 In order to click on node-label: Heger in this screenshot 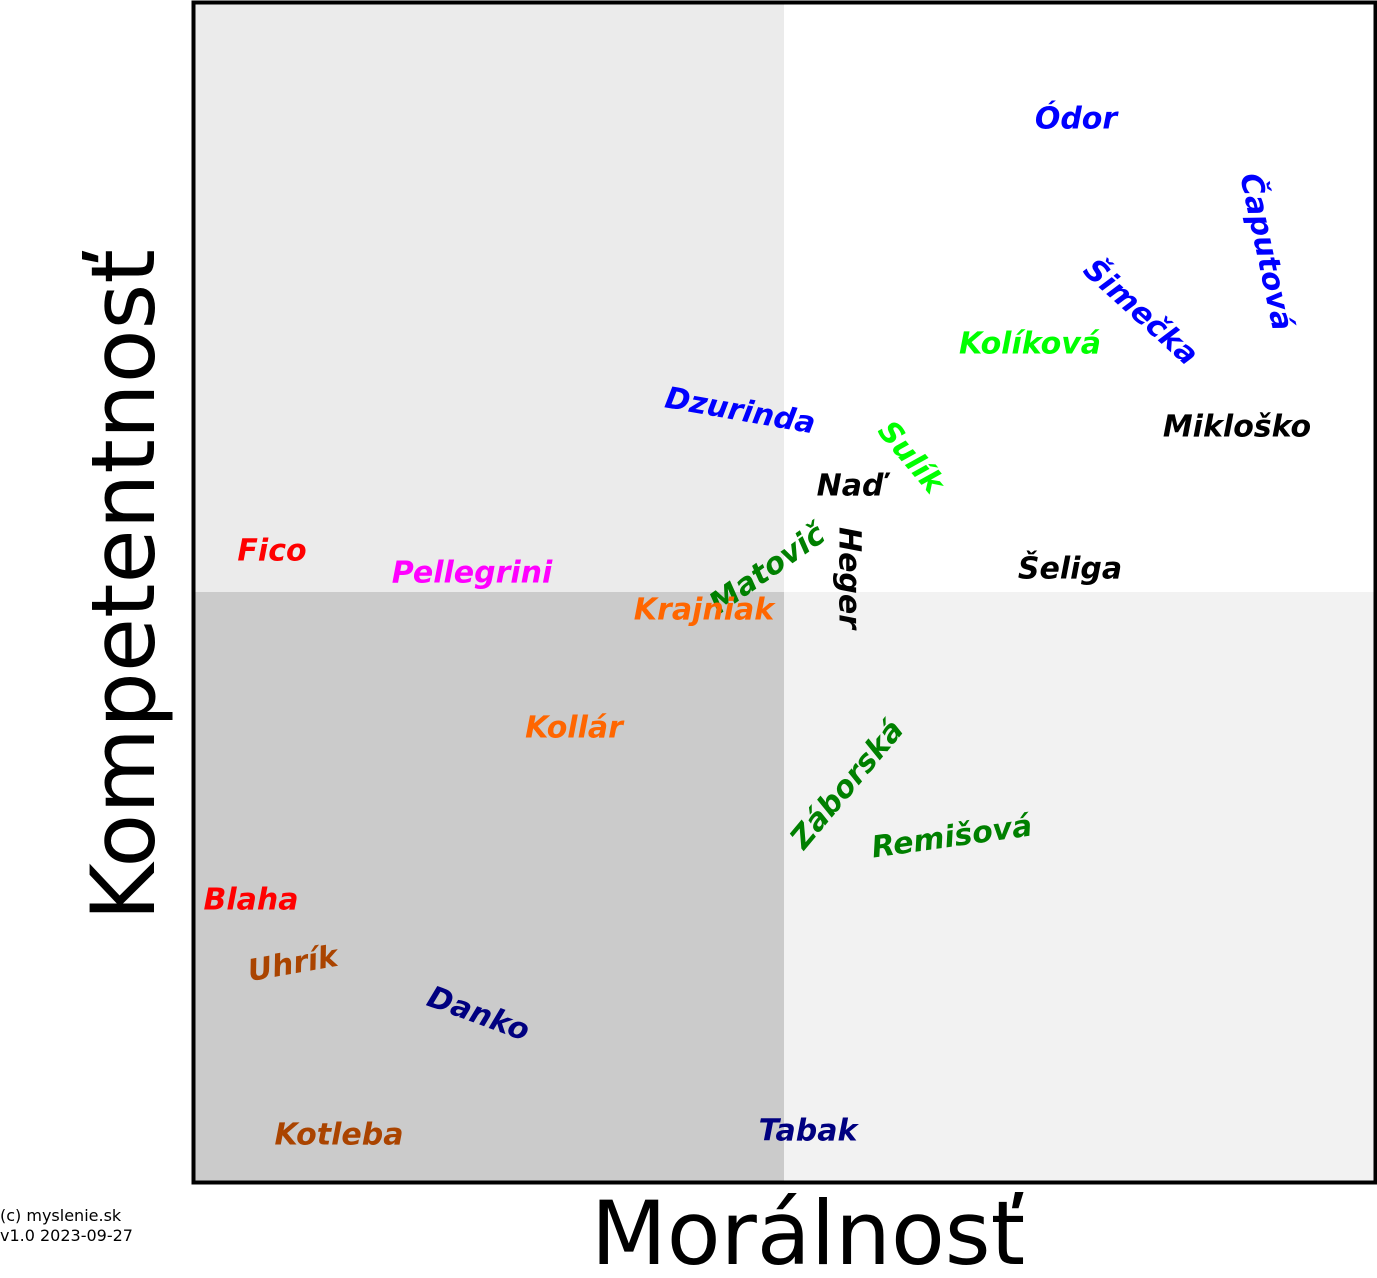, I will do `click(849, 579)`.